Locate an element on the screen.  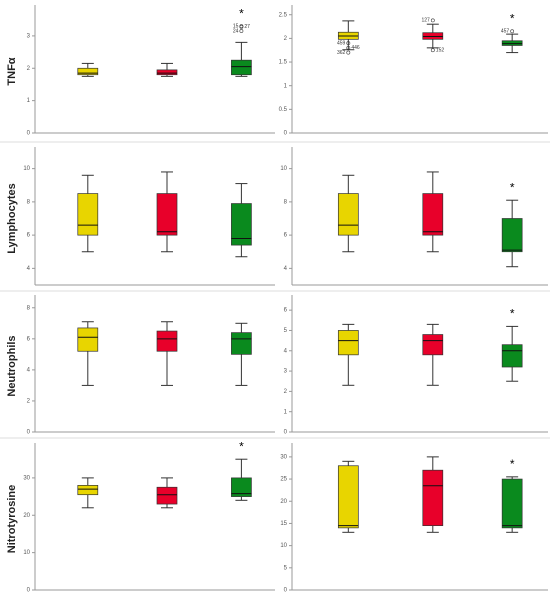
outlier-label: 152 is located at coordinates (440, 51).